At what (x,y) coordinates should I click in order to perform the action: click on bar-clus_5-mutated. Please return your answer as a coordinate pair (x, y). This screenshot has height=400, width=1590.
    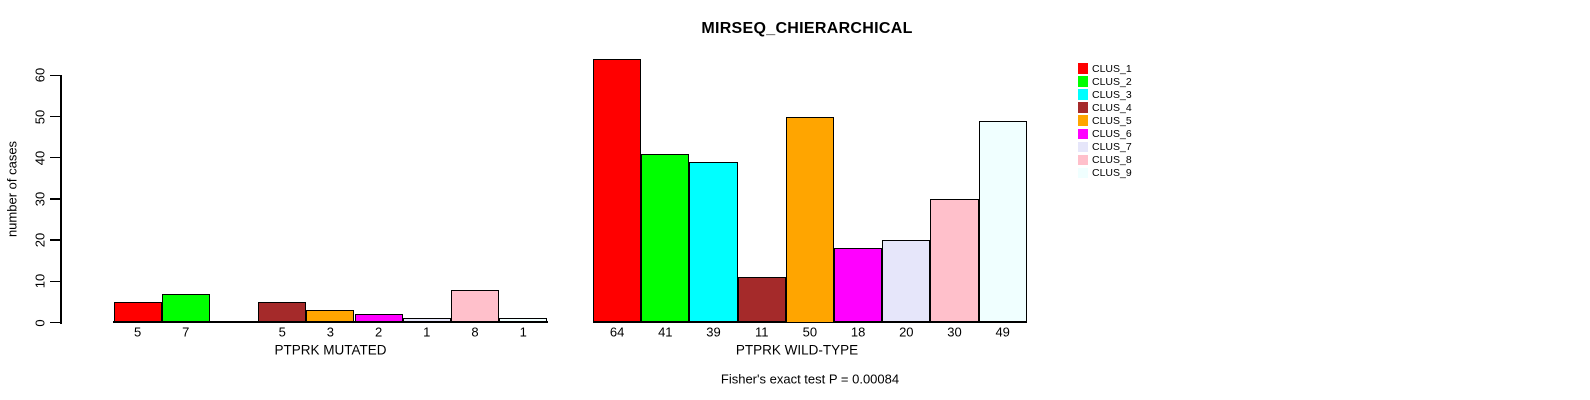
    Looking at the image, I should click on (330, 316).